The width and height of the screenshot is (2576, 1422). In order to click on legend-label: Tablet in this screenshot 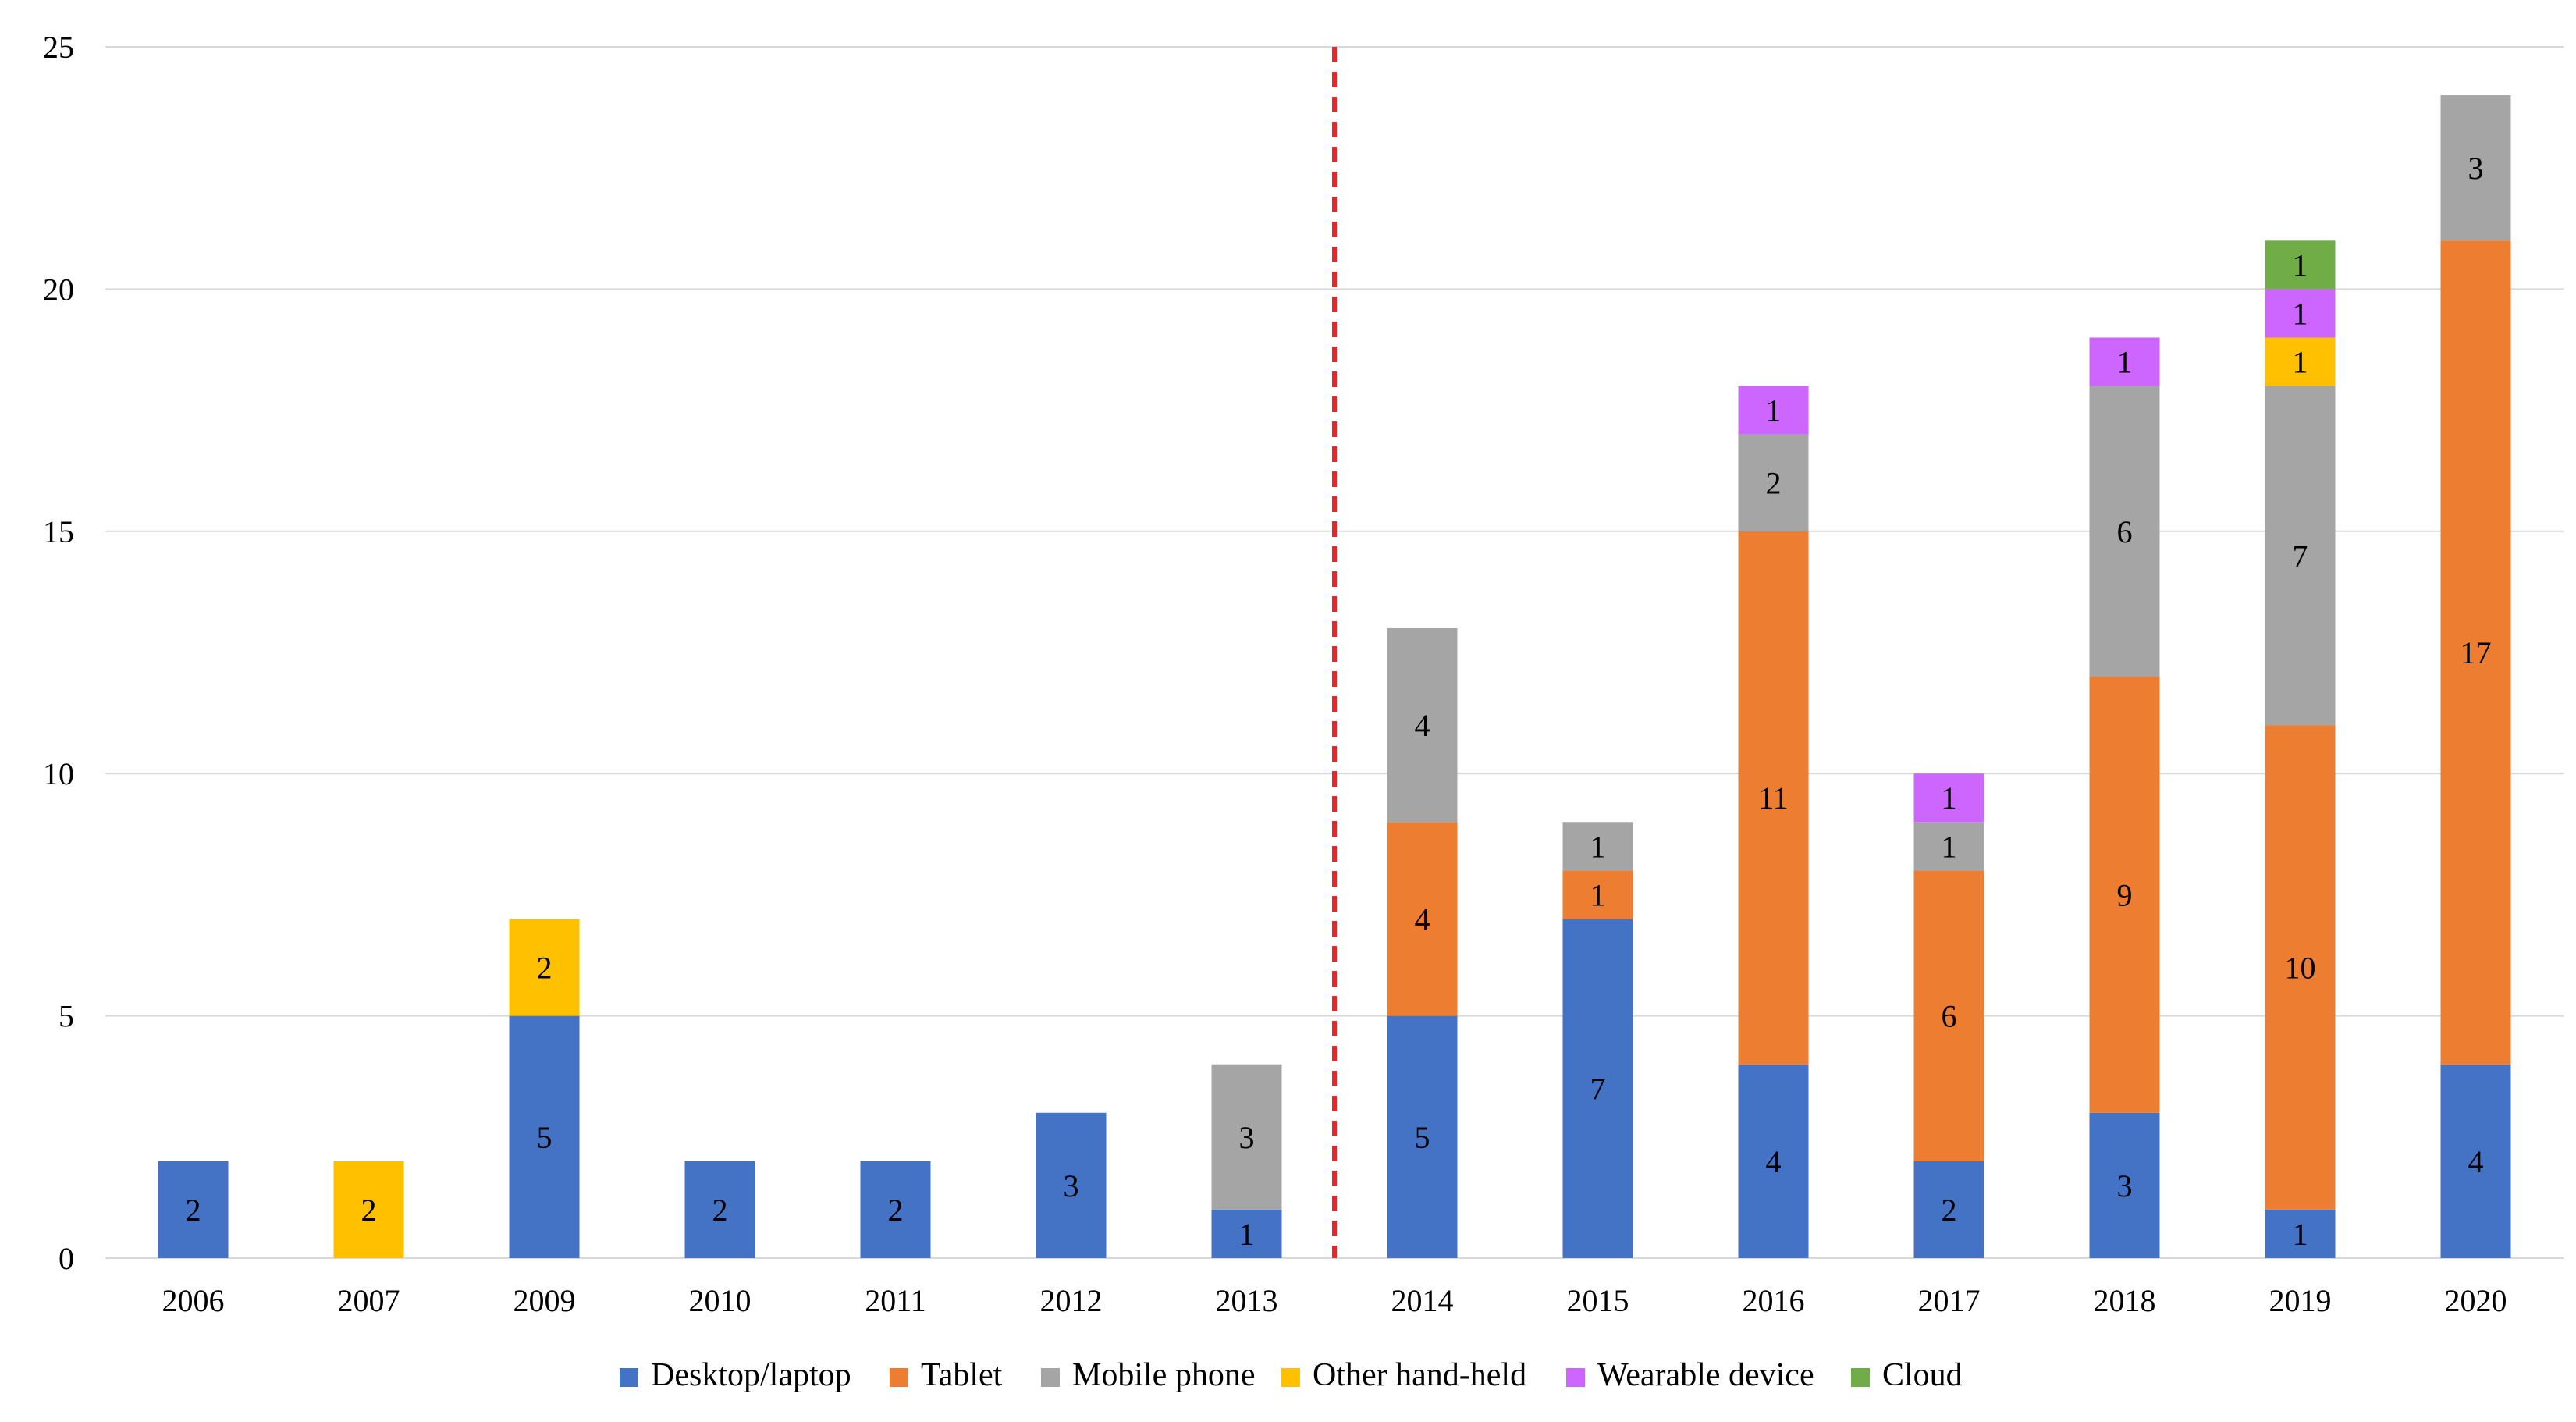, I will do `click(962, 1375)`.